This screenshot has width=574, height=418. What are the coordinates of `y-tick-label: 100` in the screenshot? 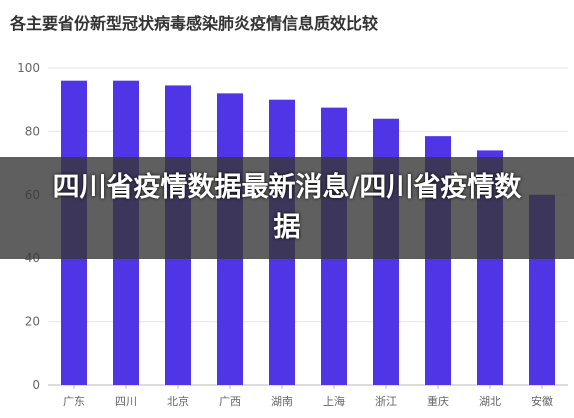 It's located at (28, 68).